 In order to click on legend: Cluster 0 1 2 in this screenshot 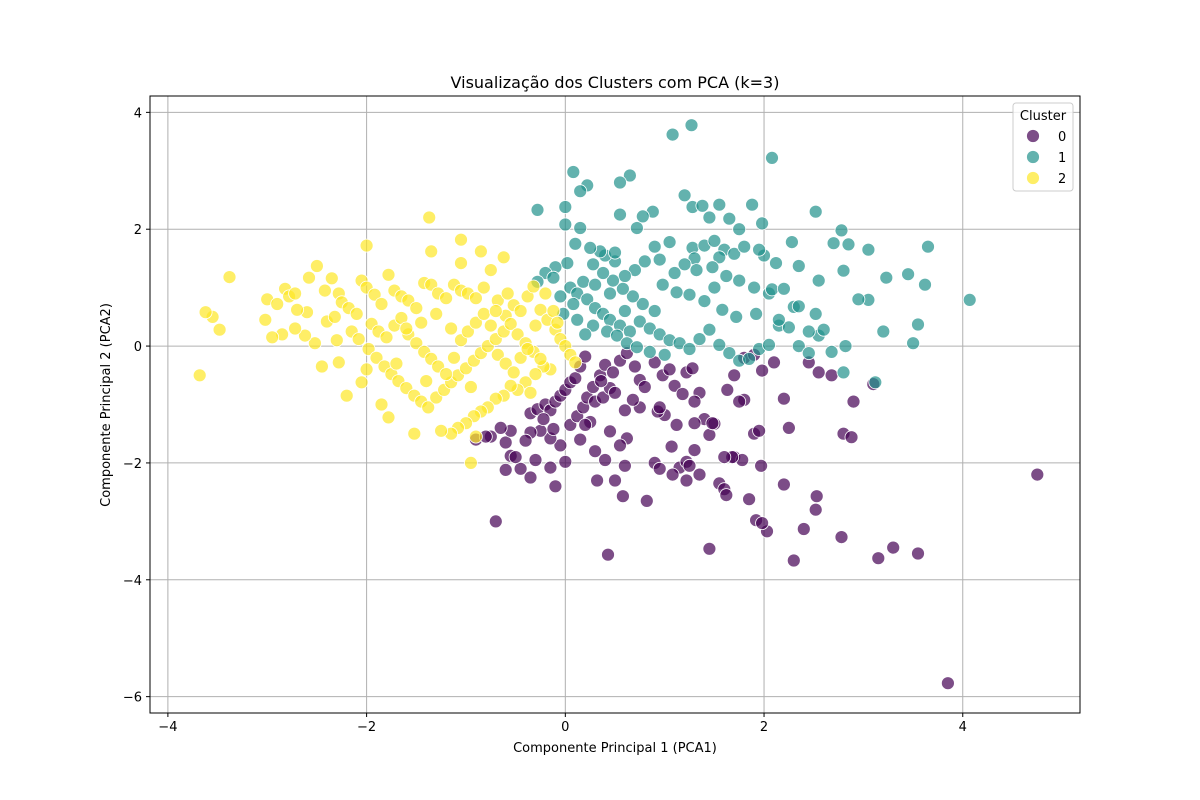, I will do `click(1043, 147)`.